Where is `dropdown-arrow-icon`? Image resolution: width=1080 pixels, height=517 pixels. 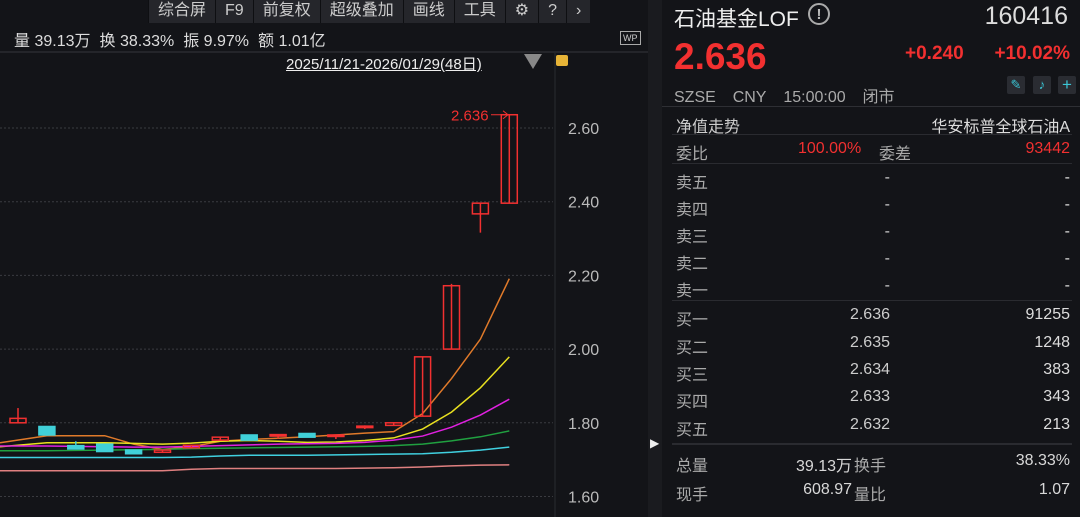 dropdown-arrow-icon is located at coordinates (533, 61).